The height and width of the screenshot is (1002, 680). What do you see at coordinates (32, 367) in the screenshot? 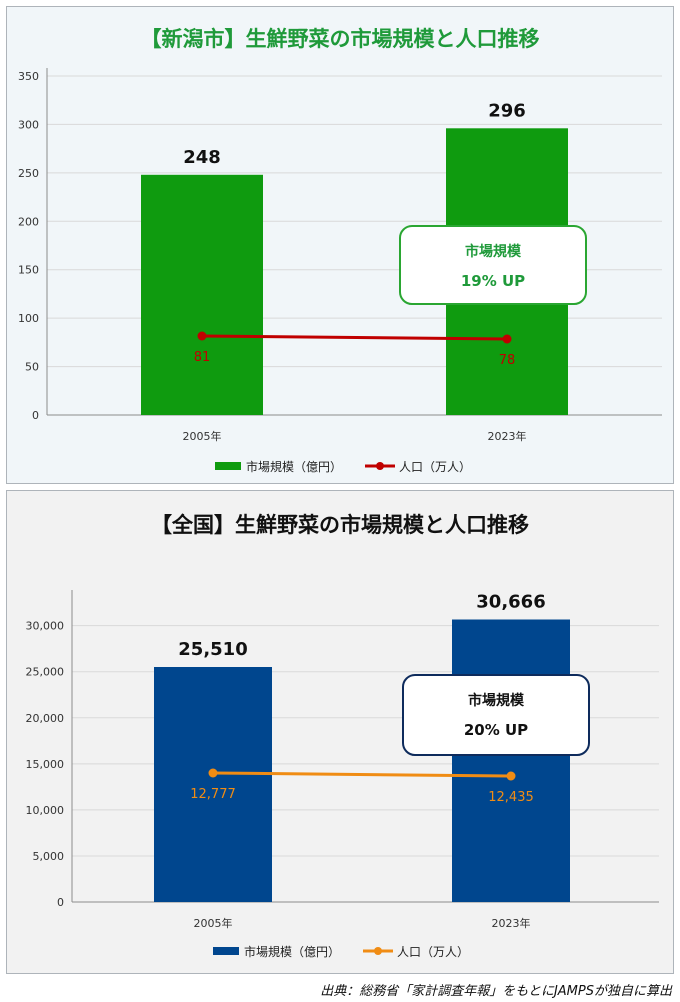
I see `y-tick-label: 50` at bounding box center [32, 367].